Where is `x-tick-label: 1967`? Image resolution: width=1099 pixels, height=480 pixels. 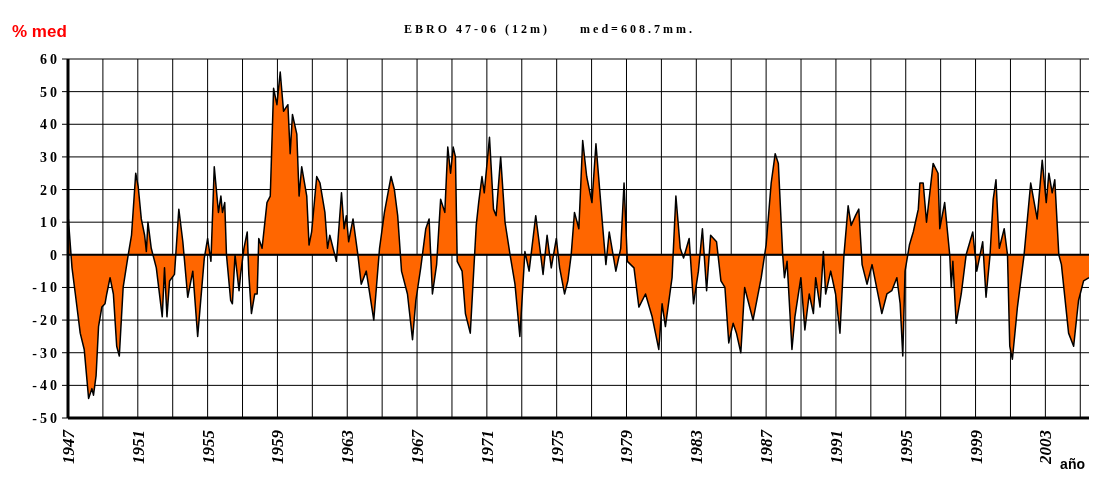 x-tick-label: 1967 is located at coordinates (418, 446).